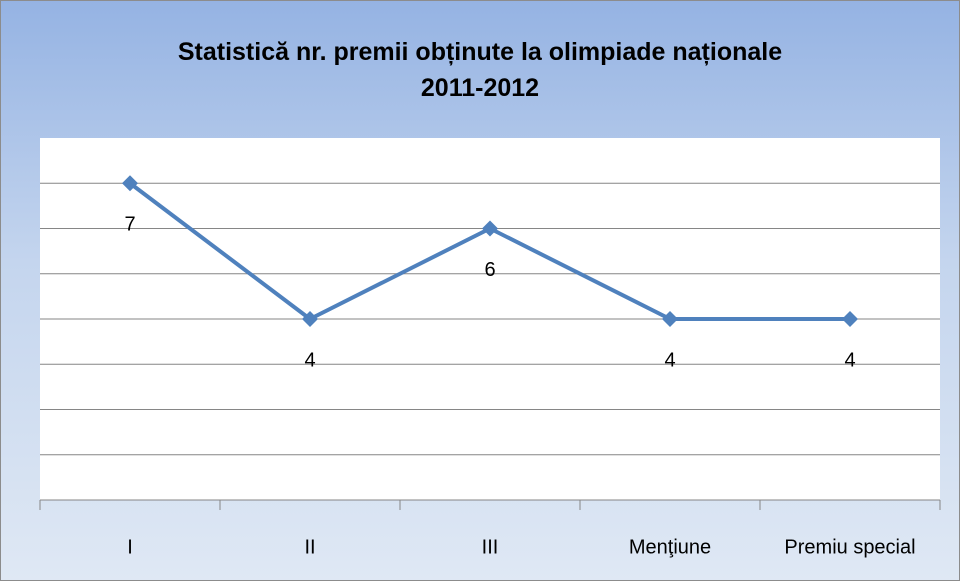 This screenshot has width=960, height=581. Describe the element at coordinates (490, 547) in the screenshot. I see `x-tick-label: III` at that location.